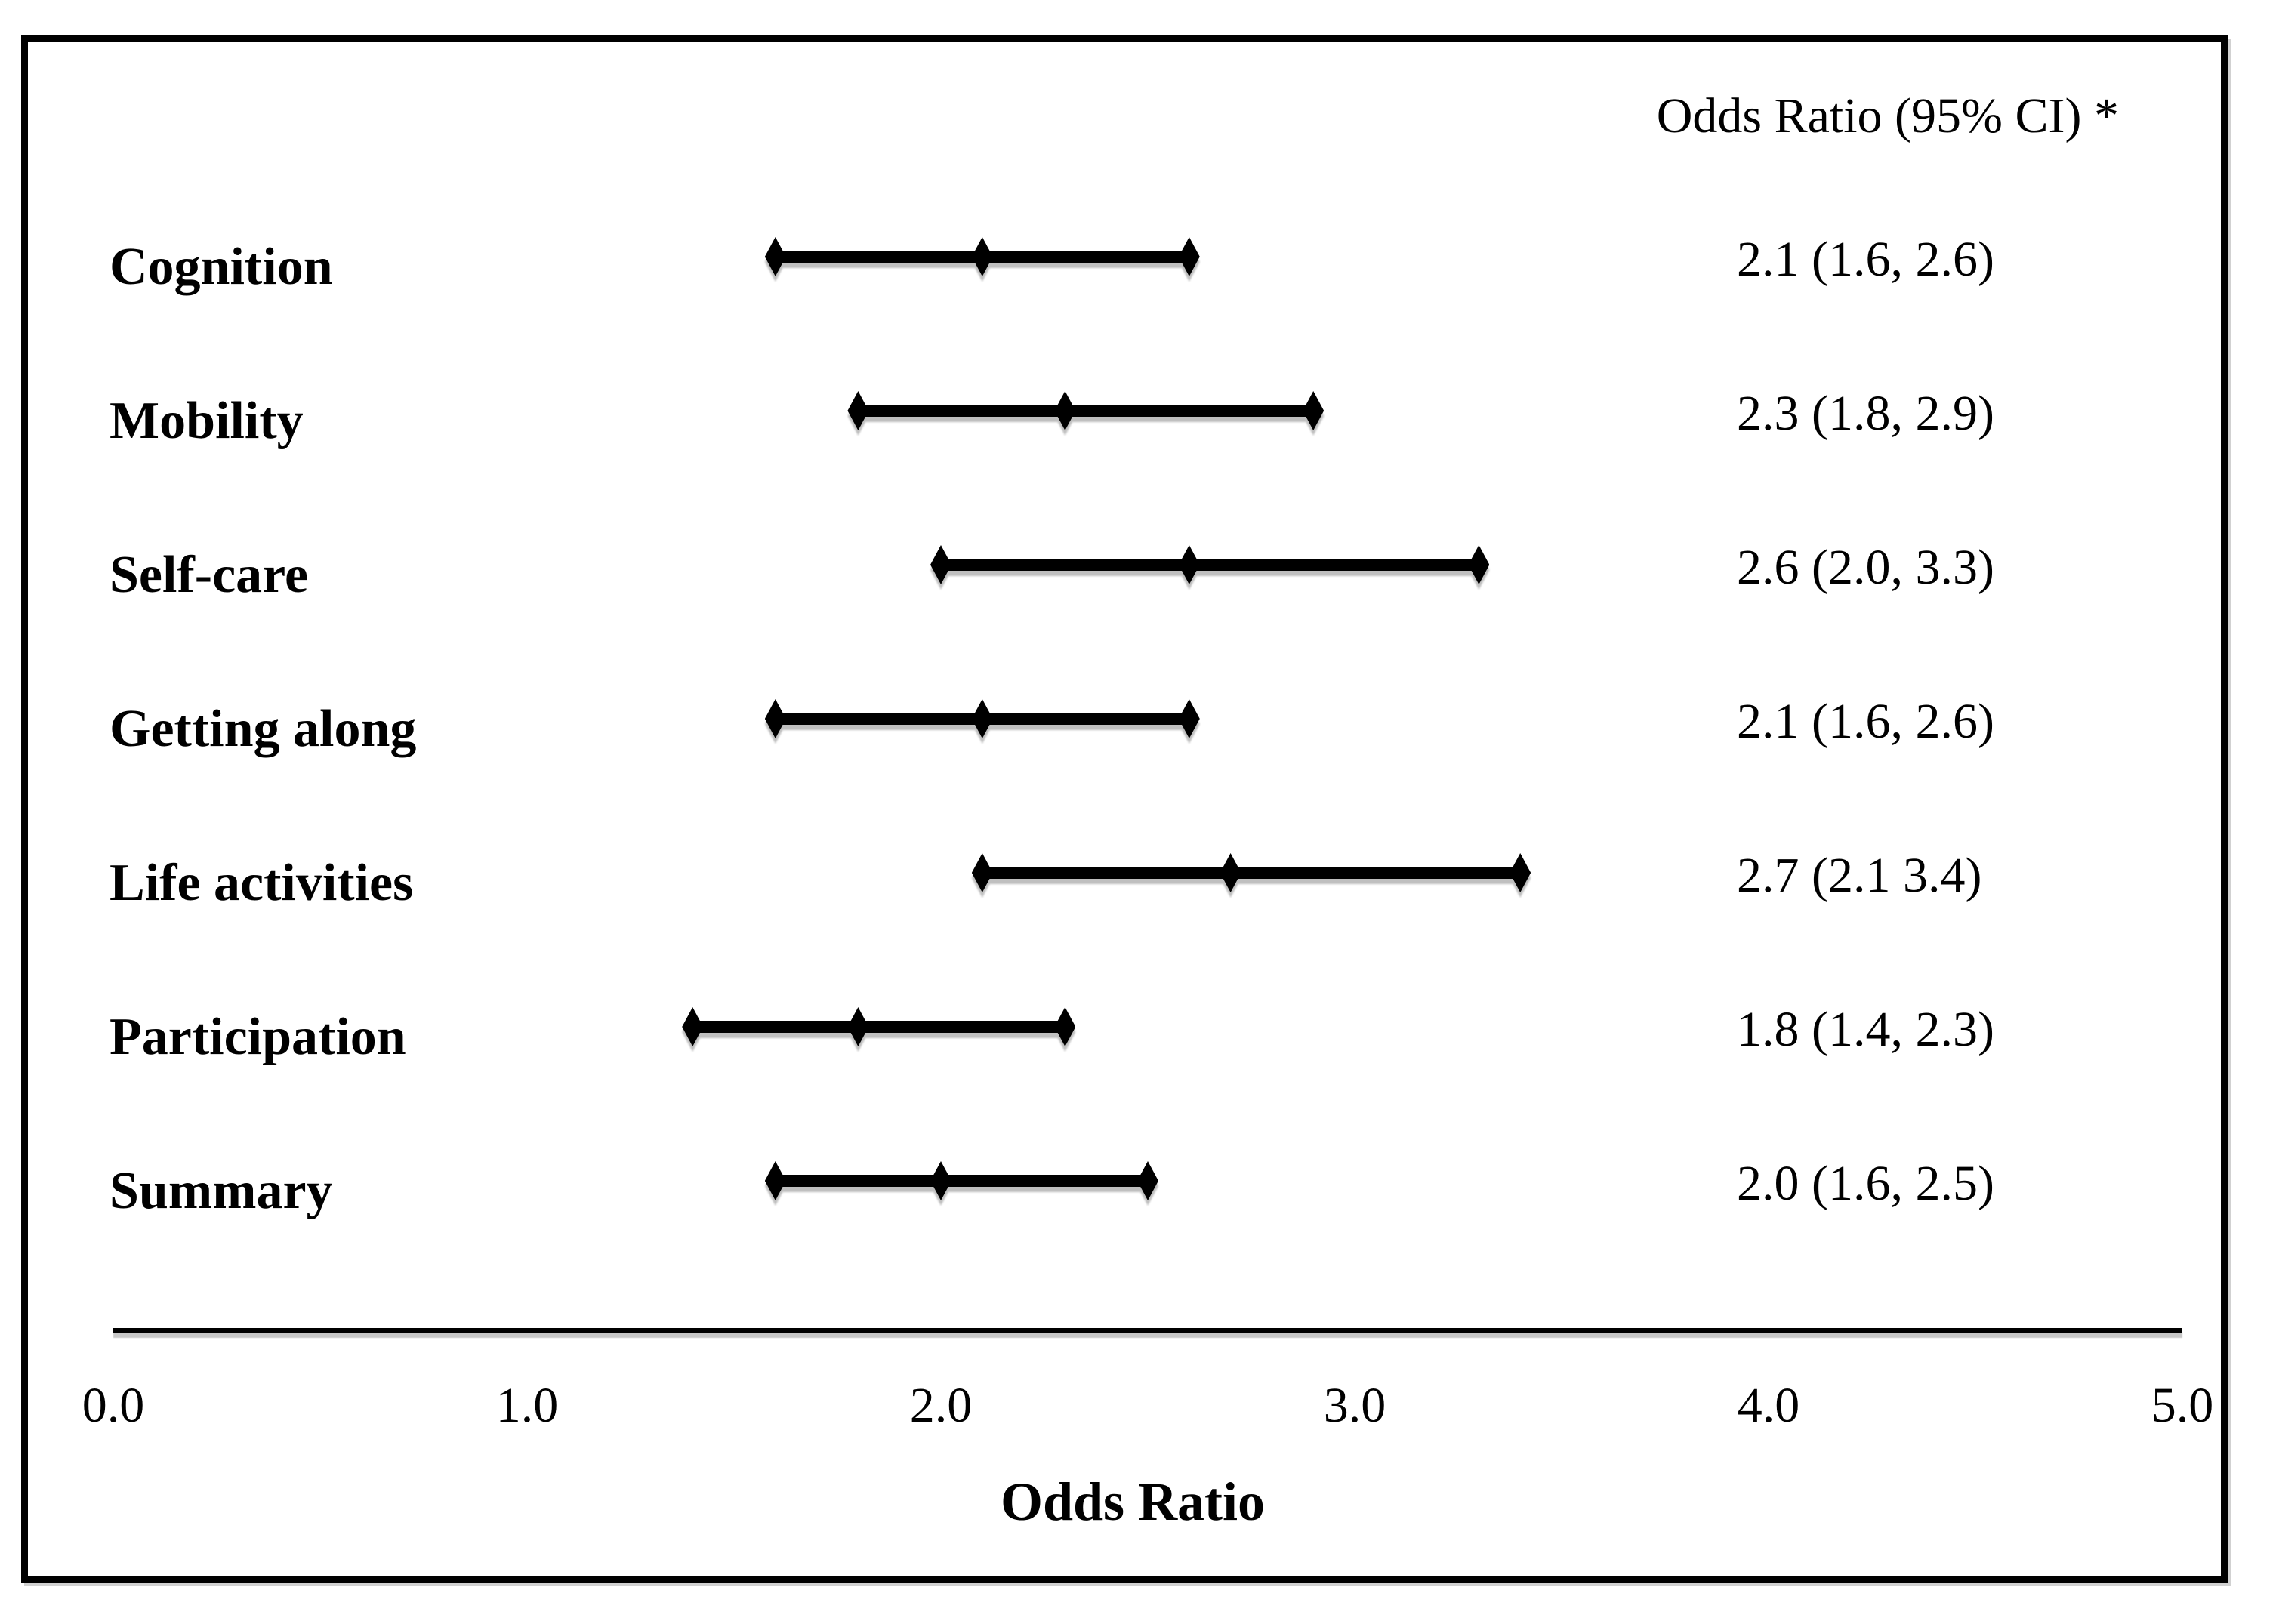  I want to click on row-label: Summary, so click(221, 1191).